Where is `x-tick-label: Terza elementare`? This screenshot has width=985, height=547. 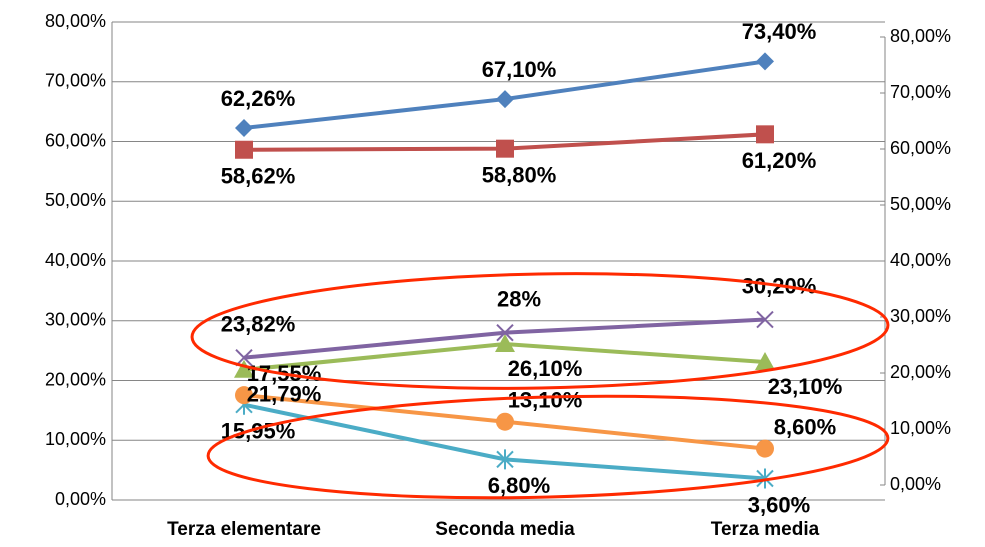
x-tick-label: Terza elementare is located at coordinates (244, 529).